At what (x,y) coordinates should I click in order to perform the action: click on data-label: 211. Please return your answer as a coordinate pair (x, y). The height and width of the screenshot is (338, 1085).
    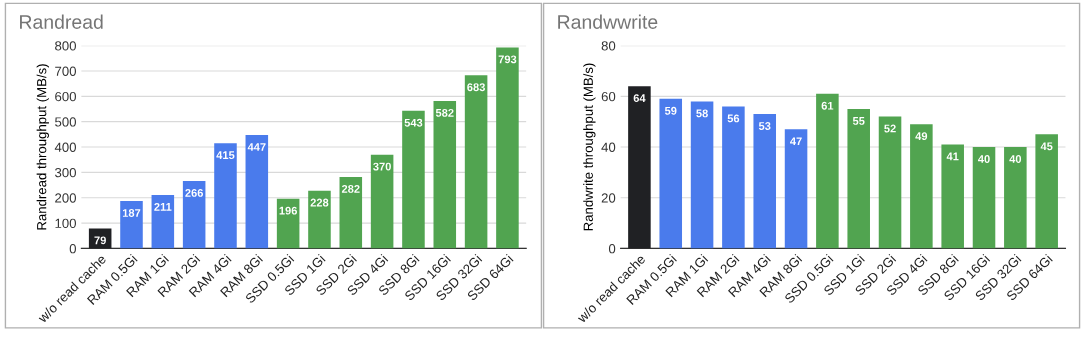
    Looking at the image, I should click on (163, 206).